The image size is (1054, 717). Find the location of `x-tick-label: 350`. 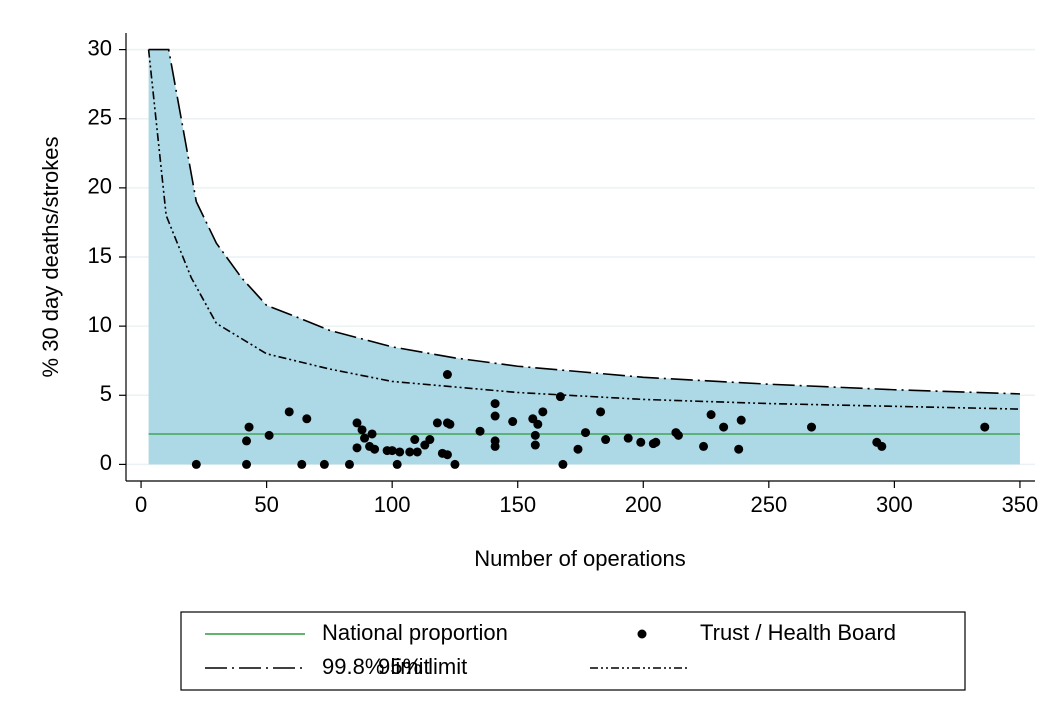

x-tick-label: 350 is located at coordinates (1020, 504).